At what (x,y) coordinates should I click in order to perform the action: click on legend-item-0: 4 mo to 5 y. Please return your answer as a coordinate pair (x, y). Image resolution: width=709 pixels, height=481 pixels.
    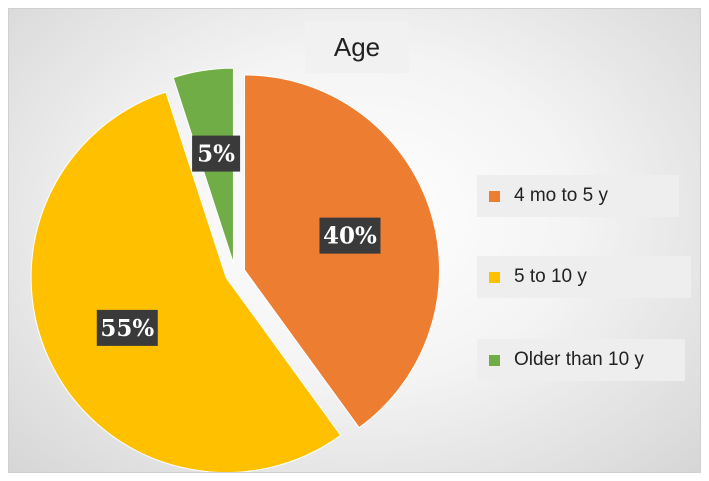
    Looking at the image, I should click on (578, 196).